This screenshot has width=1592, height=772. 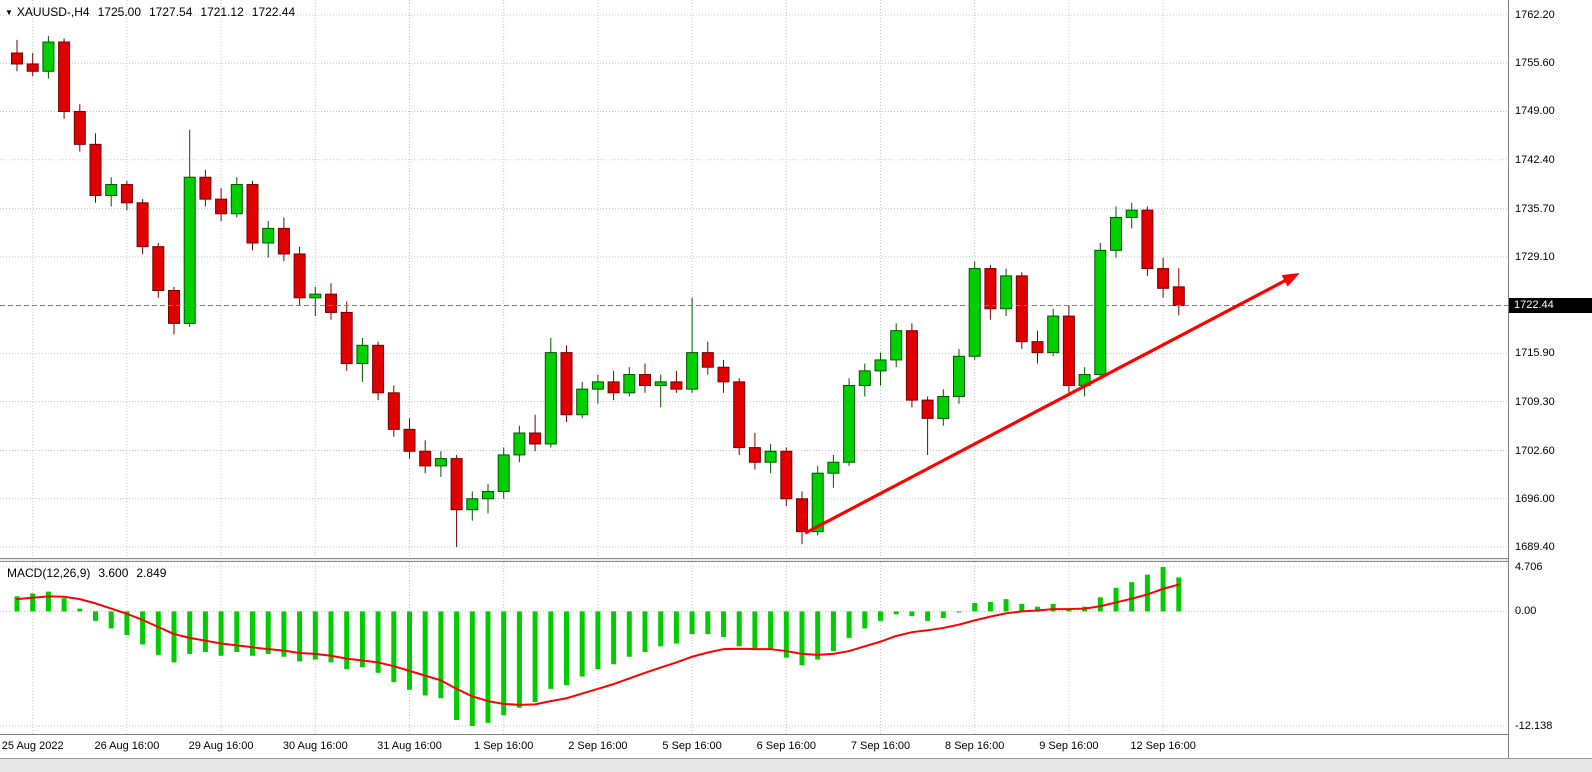 I want to click on price-axis-label: 1696.00, so click(x=1535, y=498).